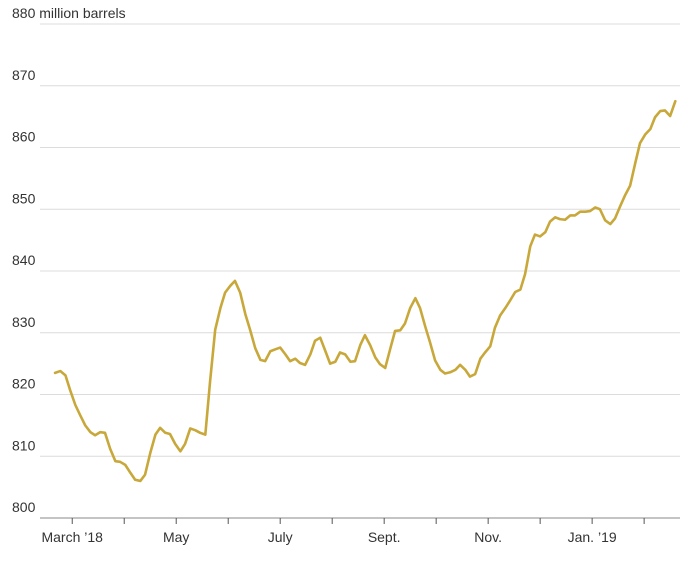 The height and width of the screenshot is (563, 700). I want to click on y-tick-label: 820, so click(24, 384).